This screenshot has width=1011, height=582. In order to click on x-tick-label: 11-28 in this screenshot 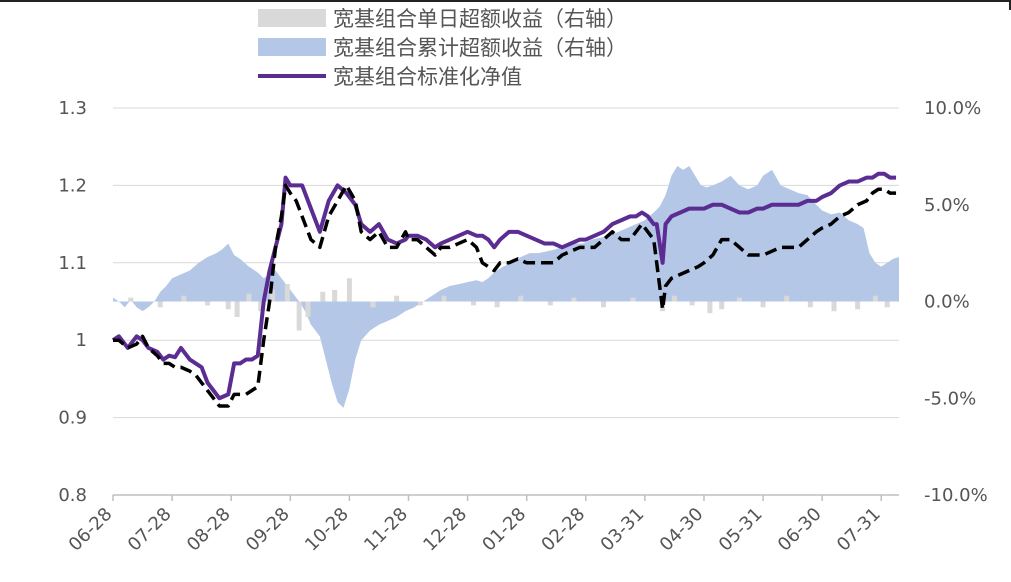, I will do `click(386, 530)`.